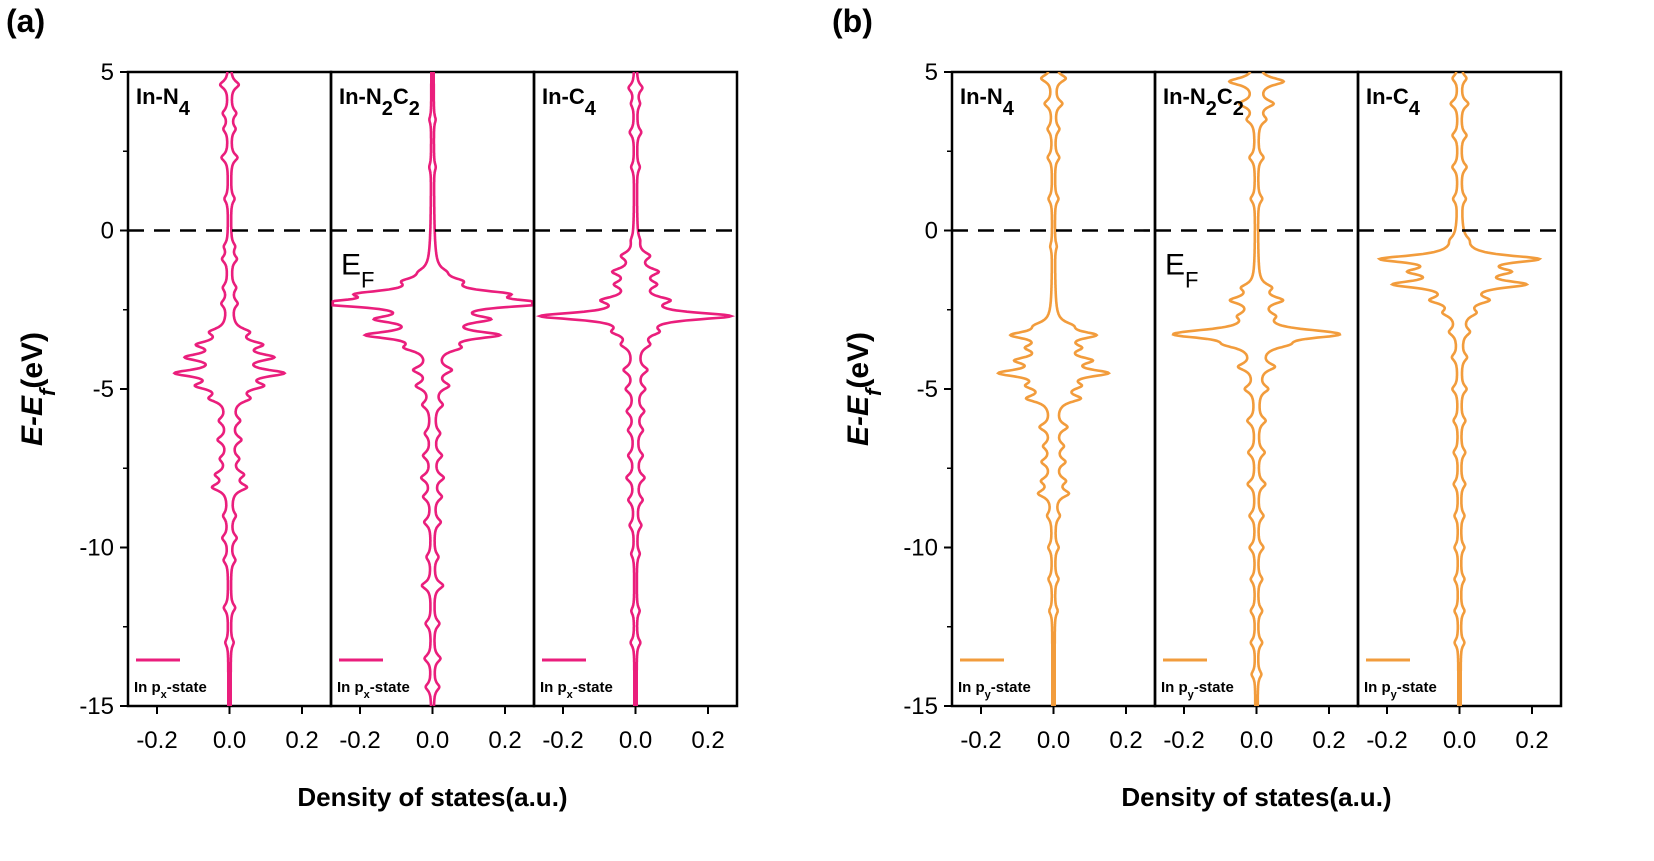  I want to click on panel-label: (a), so click(25, 21).